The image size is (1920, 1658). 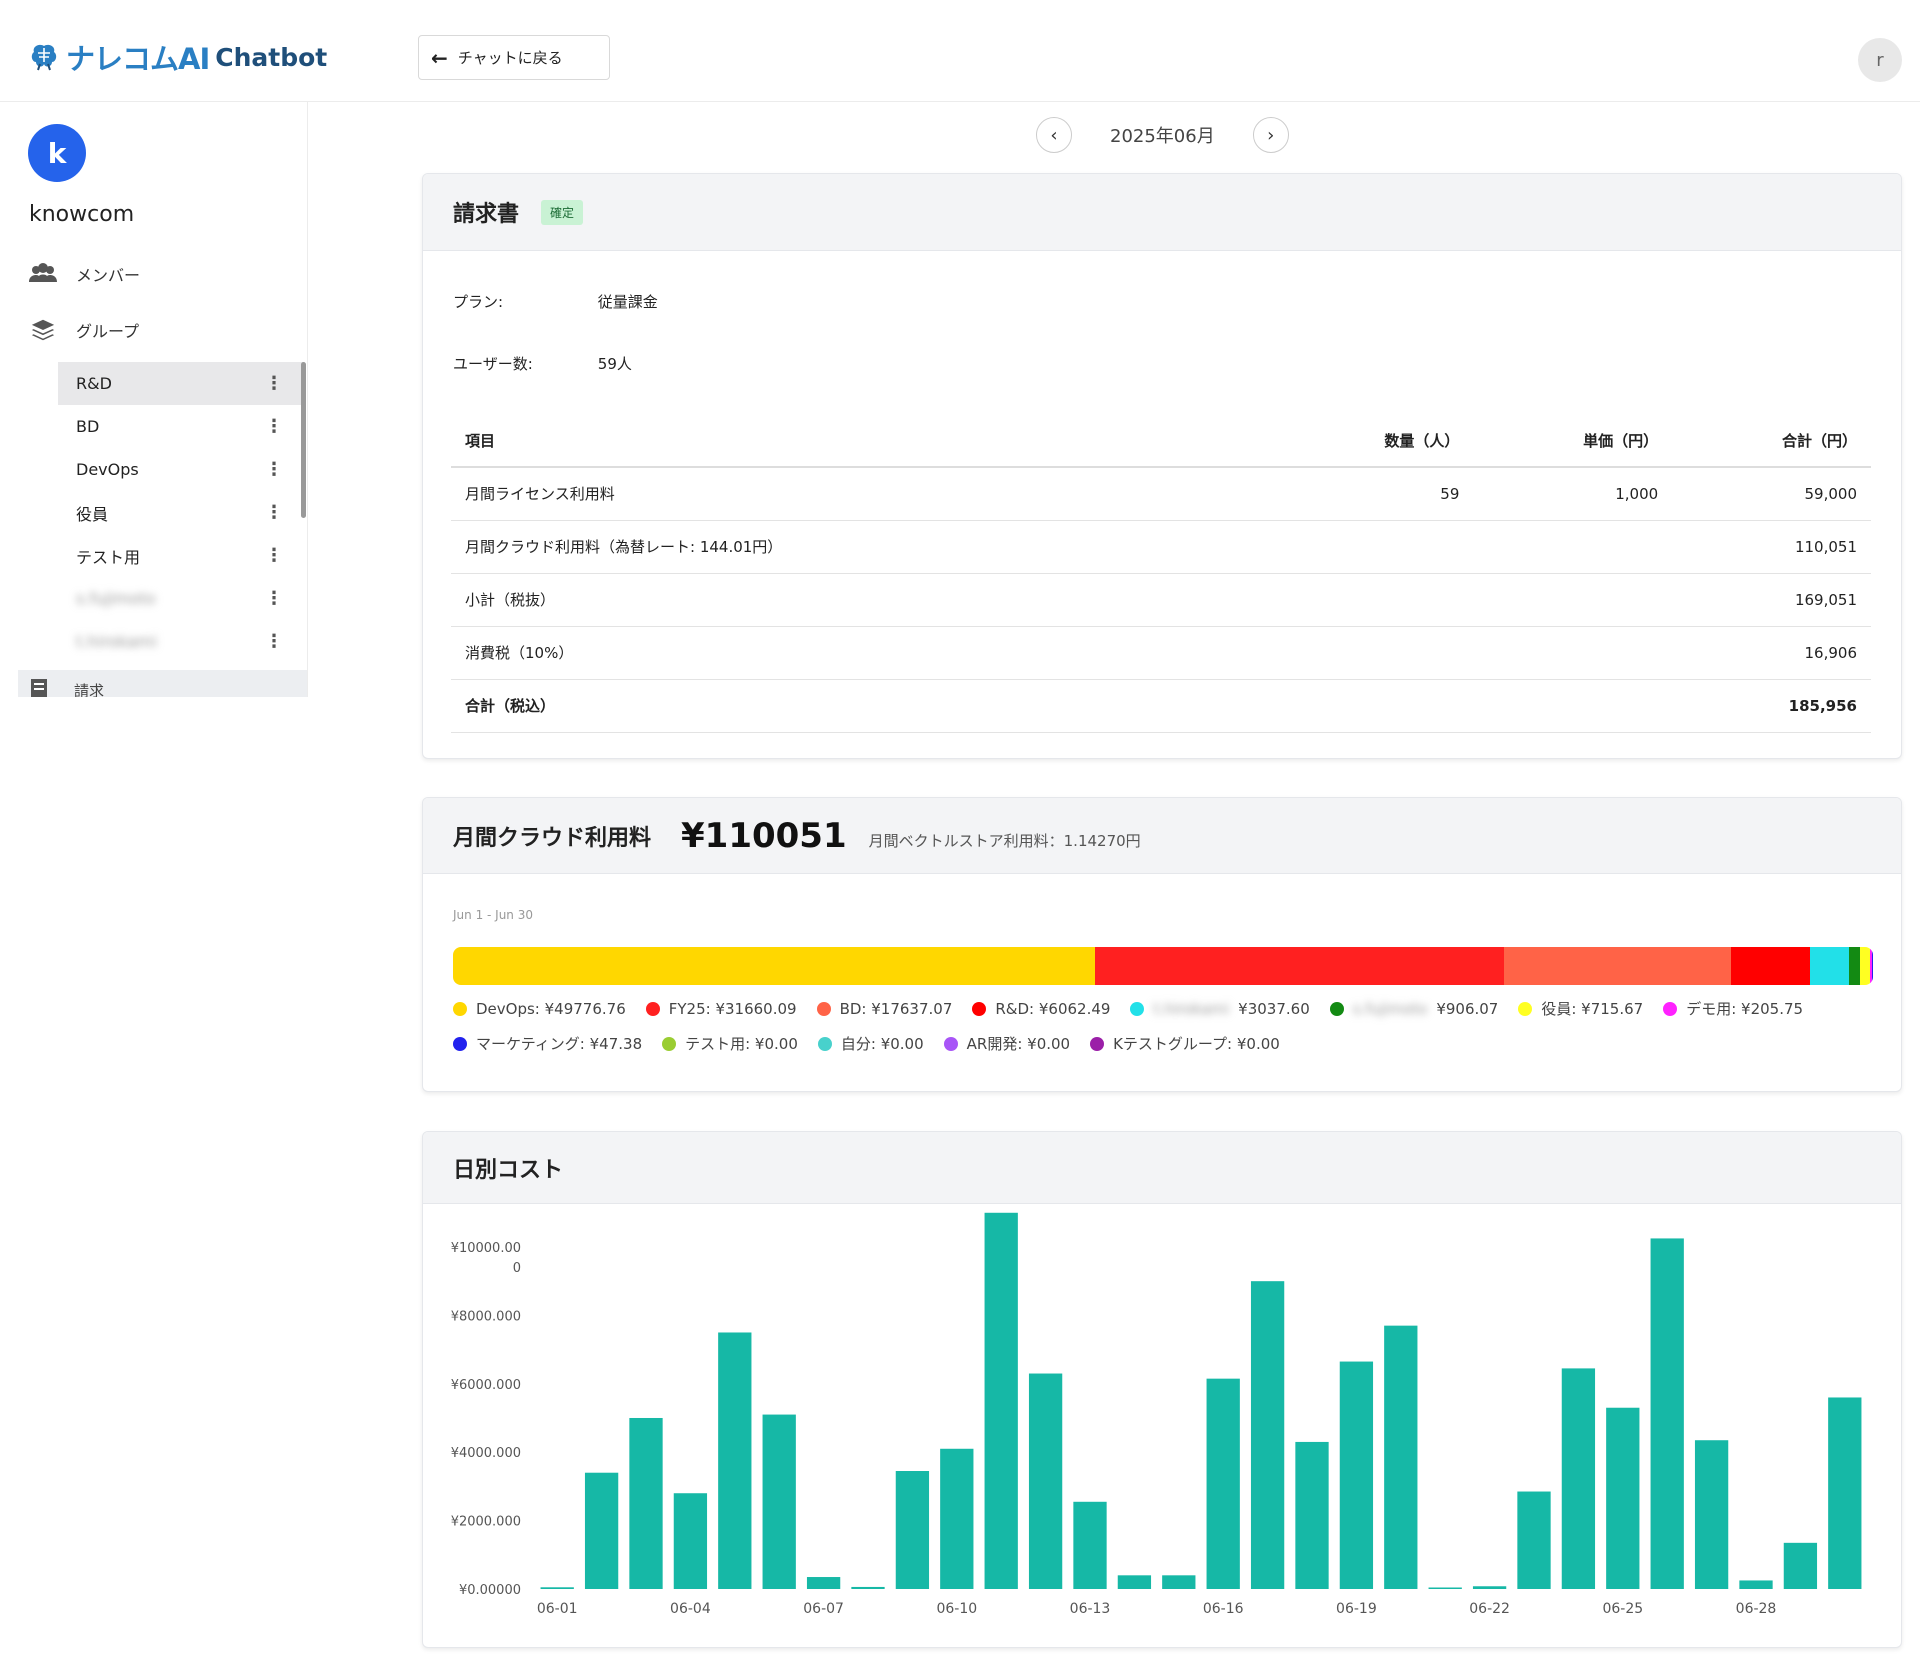 What do you see at coordinates (116, 598) in the screenshot?
I see `group-item-label: s.fujimoto` at bounding box center [116, 598].